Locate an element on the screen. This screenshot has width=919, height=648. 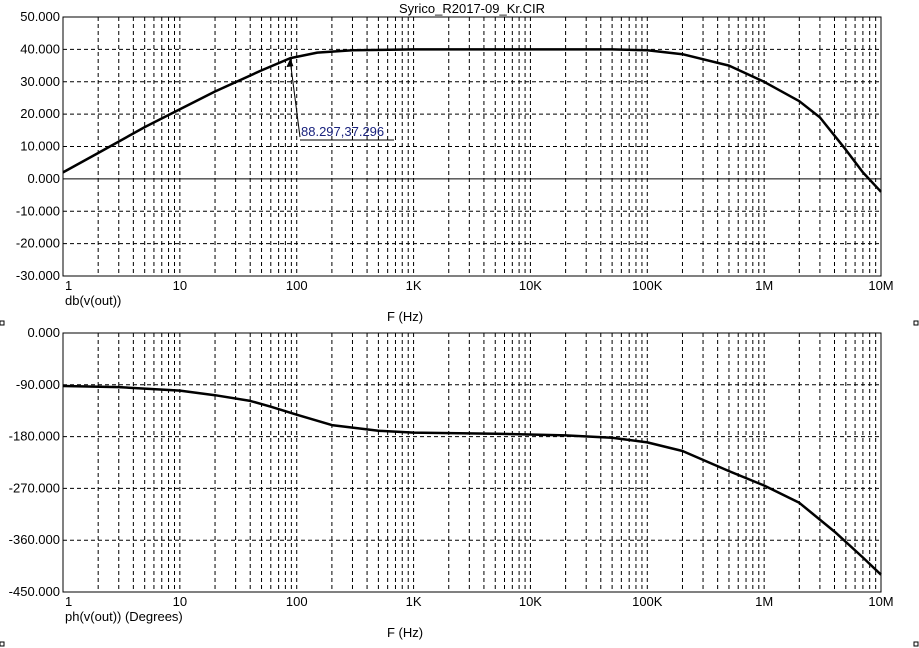
y-tick-label: -30.000 is located at coordinates (38, 275).